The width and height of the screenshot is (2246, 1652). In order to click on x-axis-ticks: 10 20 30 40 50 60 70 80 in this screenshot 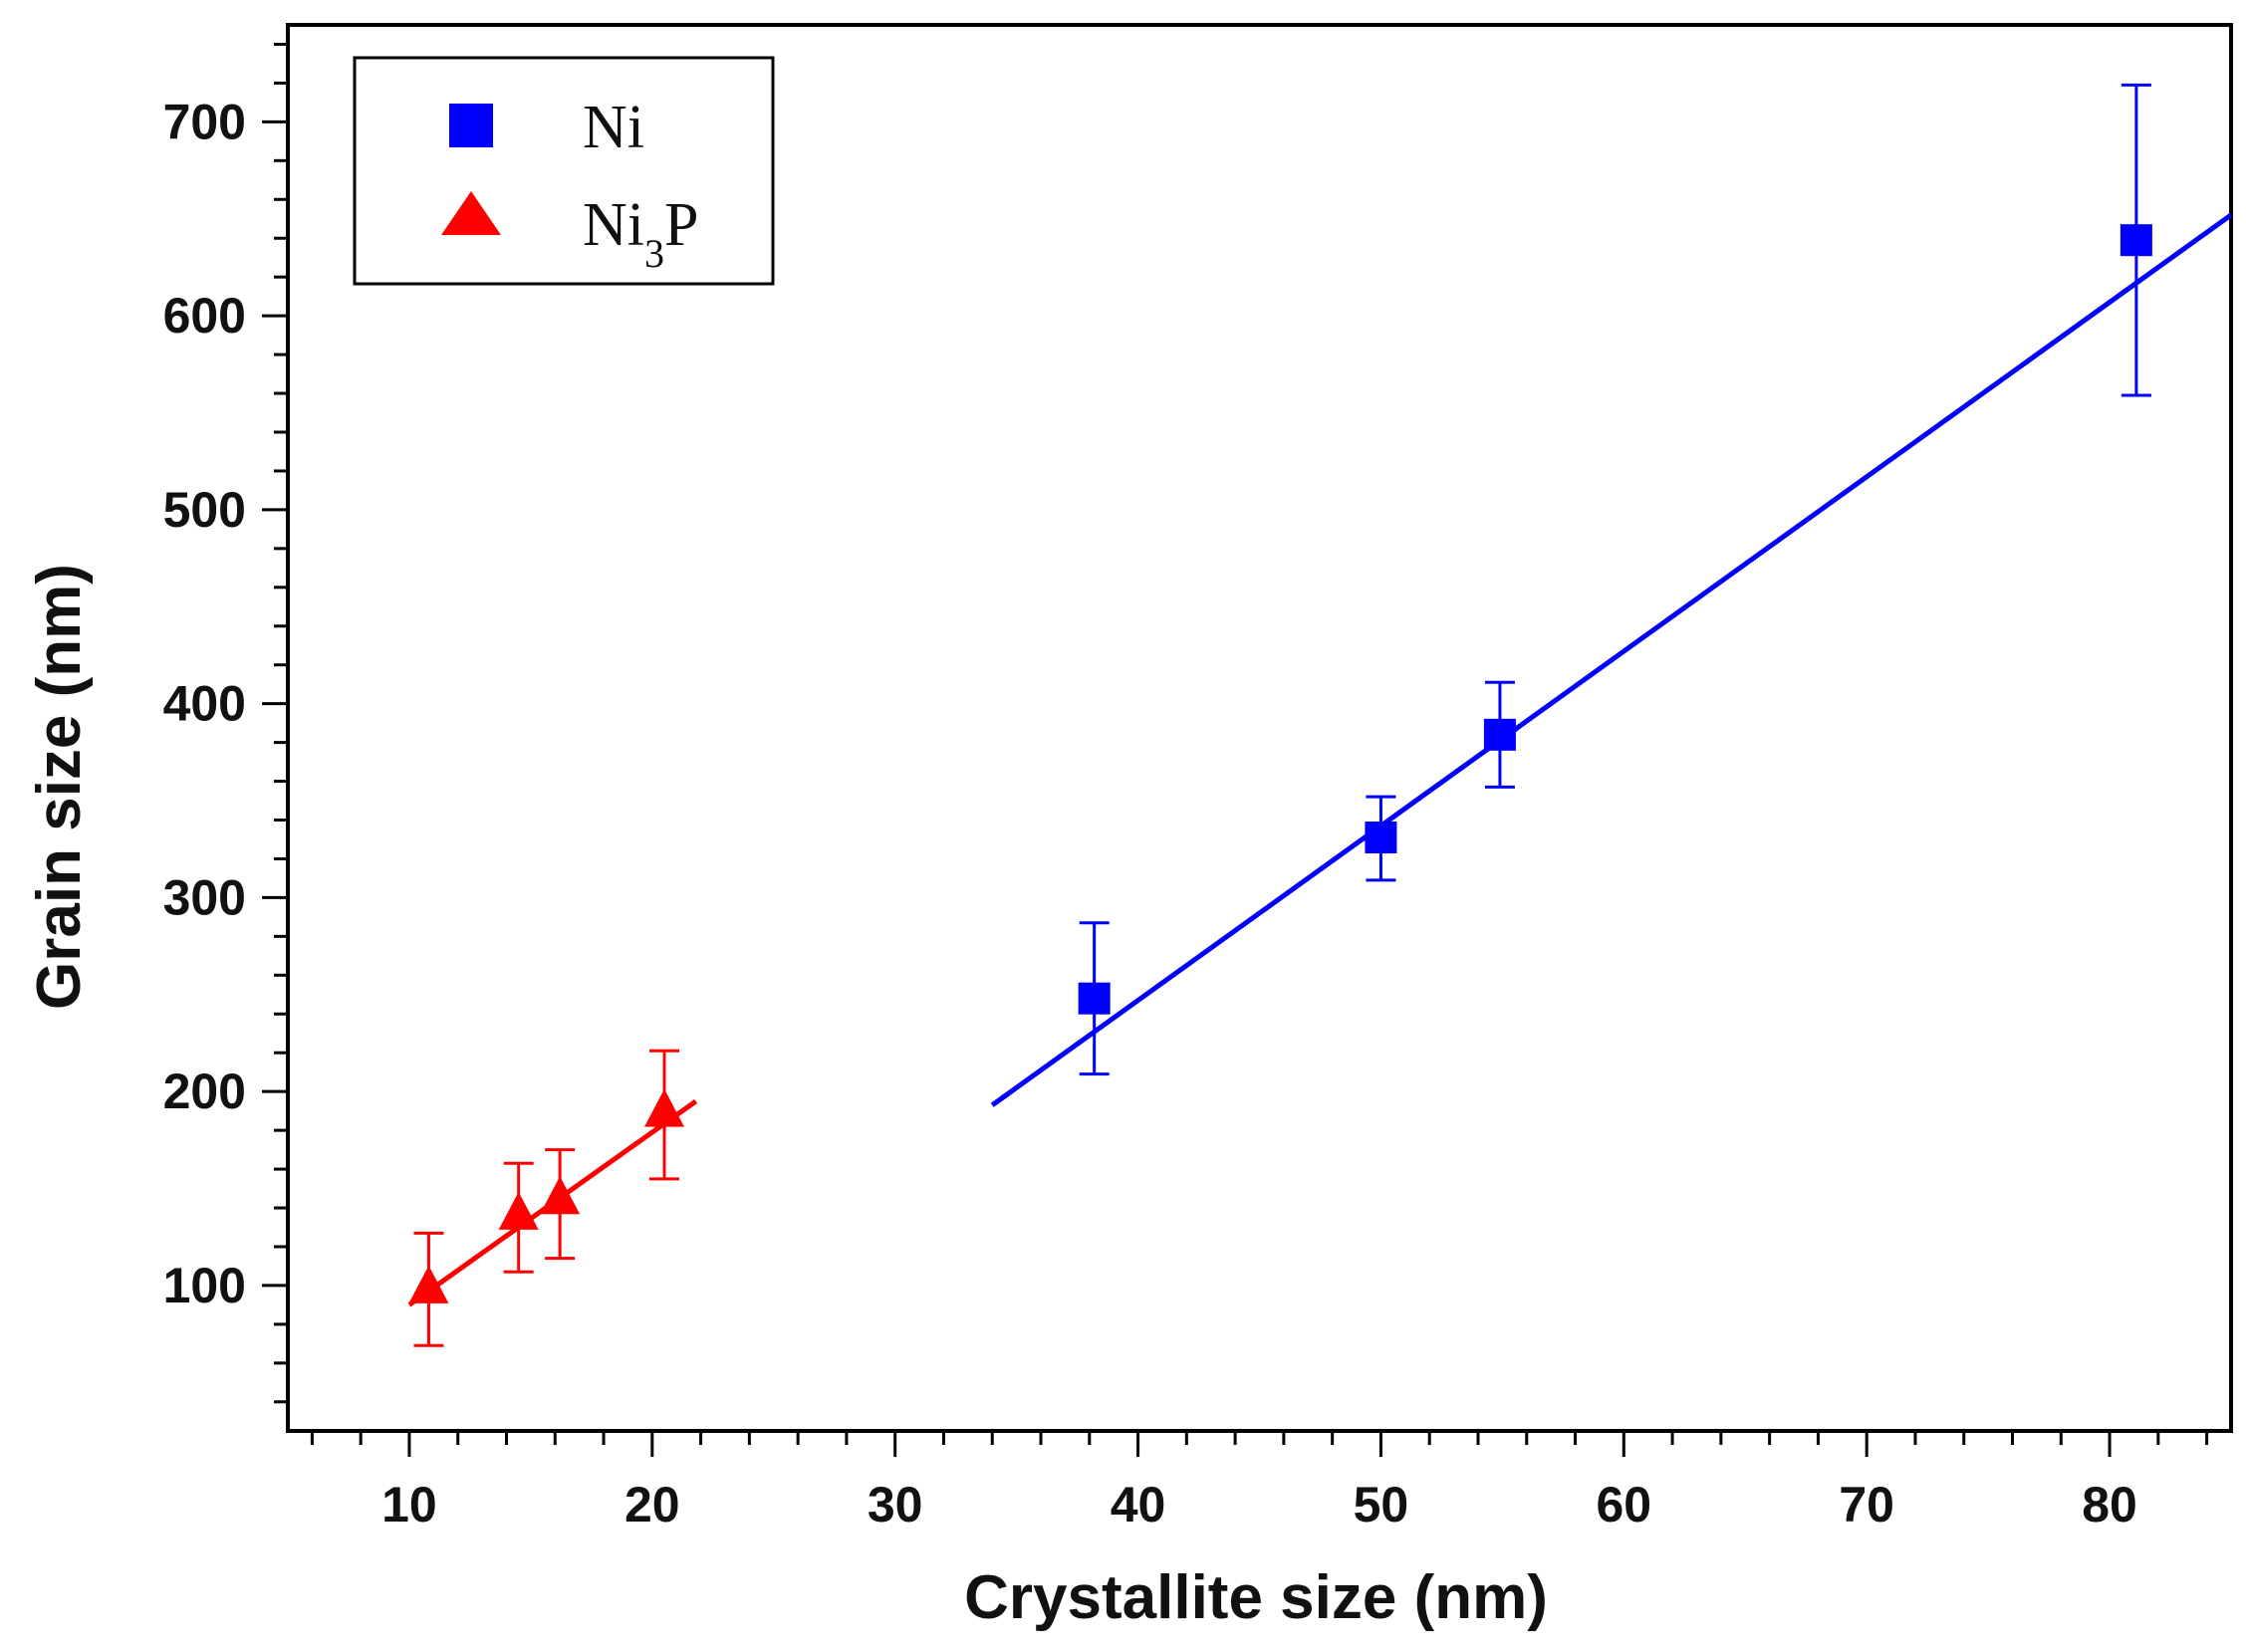, I will do `click(1259, 1482)`.